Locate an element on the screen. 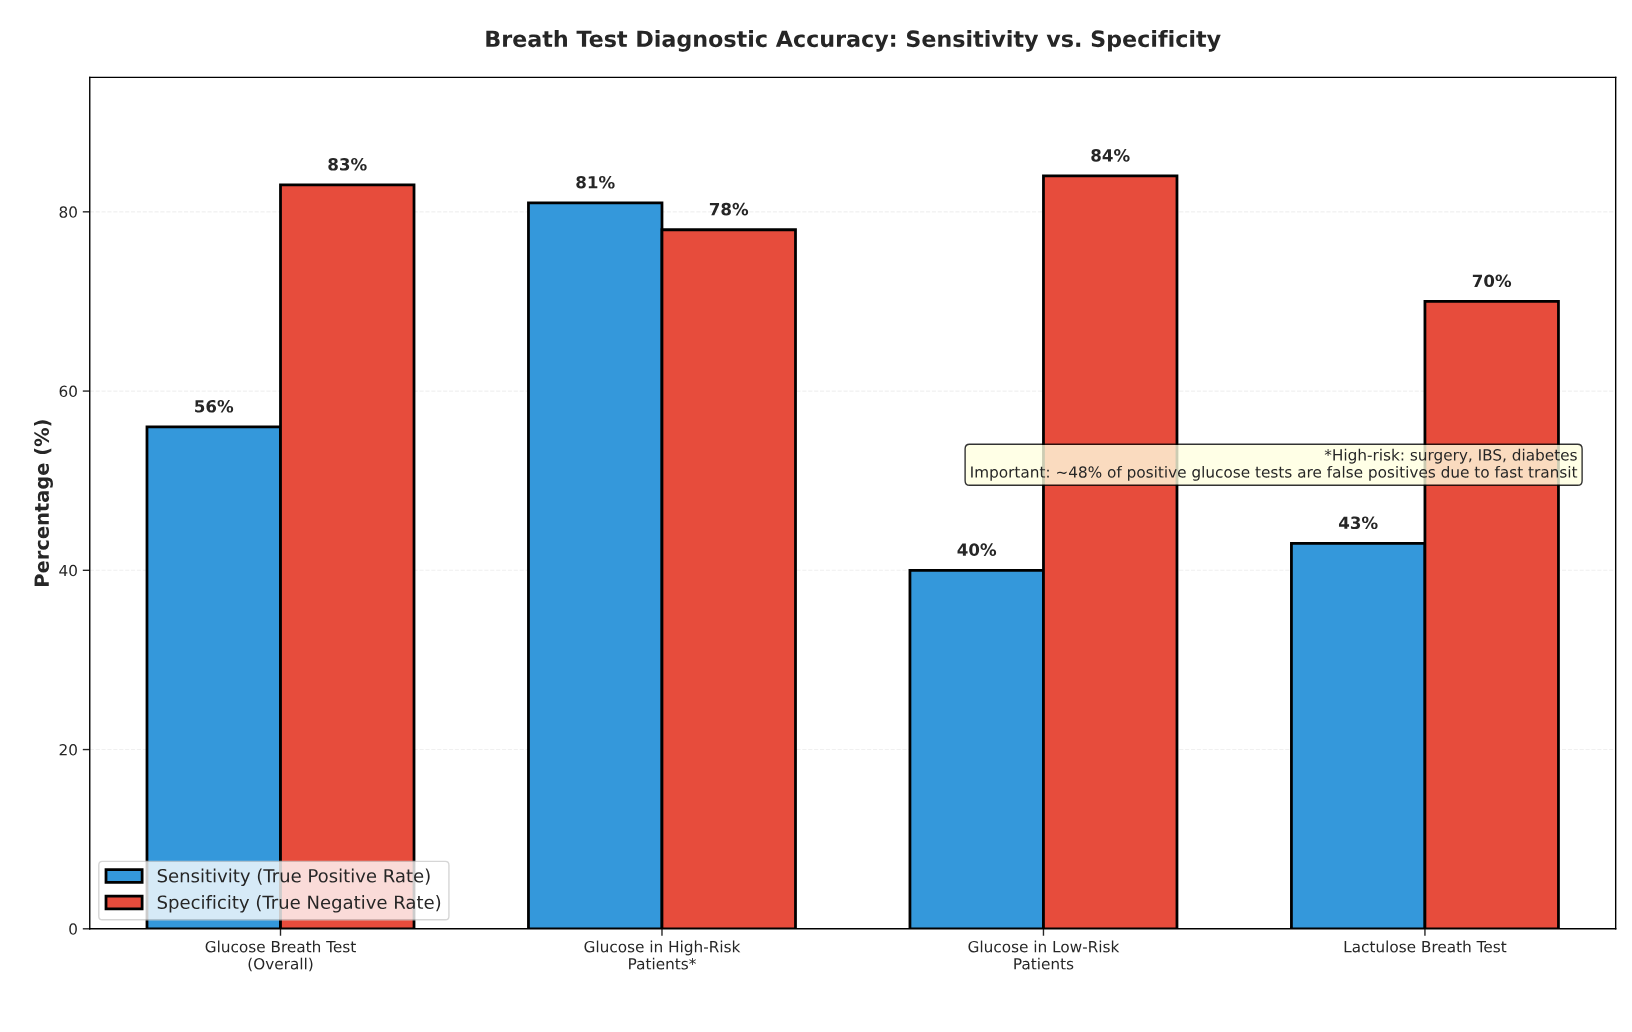 The height and width of the screenshot is (1032, 1632). y-axis-title: Percentage (%) is located at coordinates (43, 503).